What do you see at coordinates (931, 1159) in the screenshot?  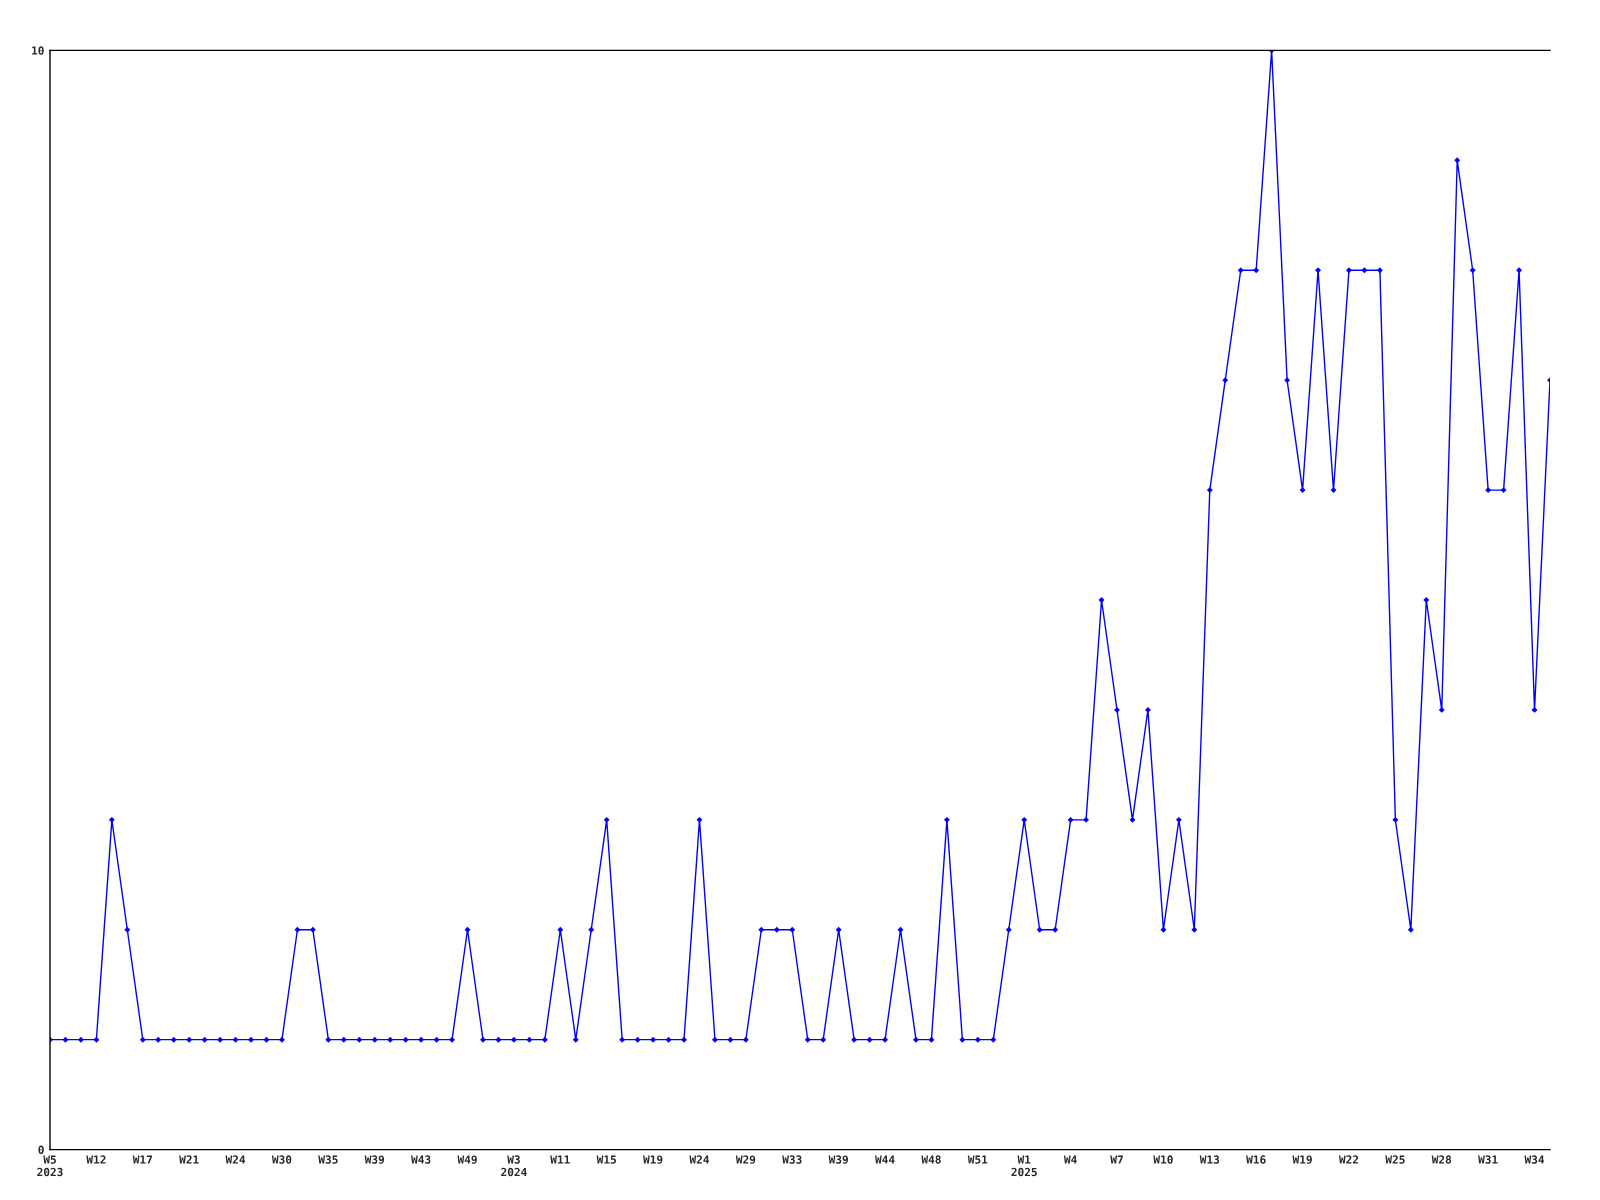 I see `x-tick-label: W48` at bounding box center [931, 1159].